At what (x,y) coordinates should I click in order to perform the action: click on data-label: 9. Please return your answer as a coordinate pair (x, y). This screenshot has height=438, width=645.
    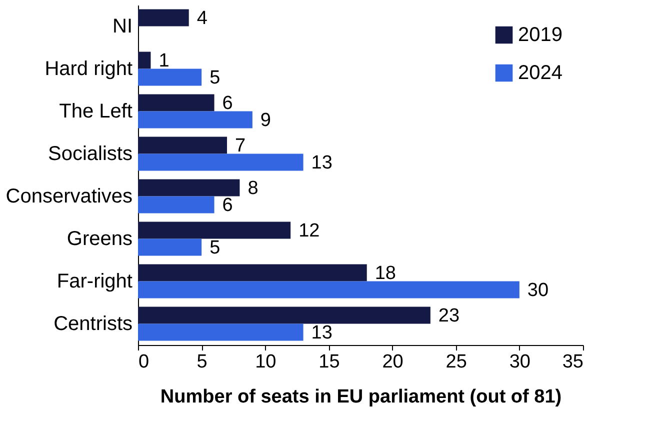
    Looking at the image, I should click on (266, 120).